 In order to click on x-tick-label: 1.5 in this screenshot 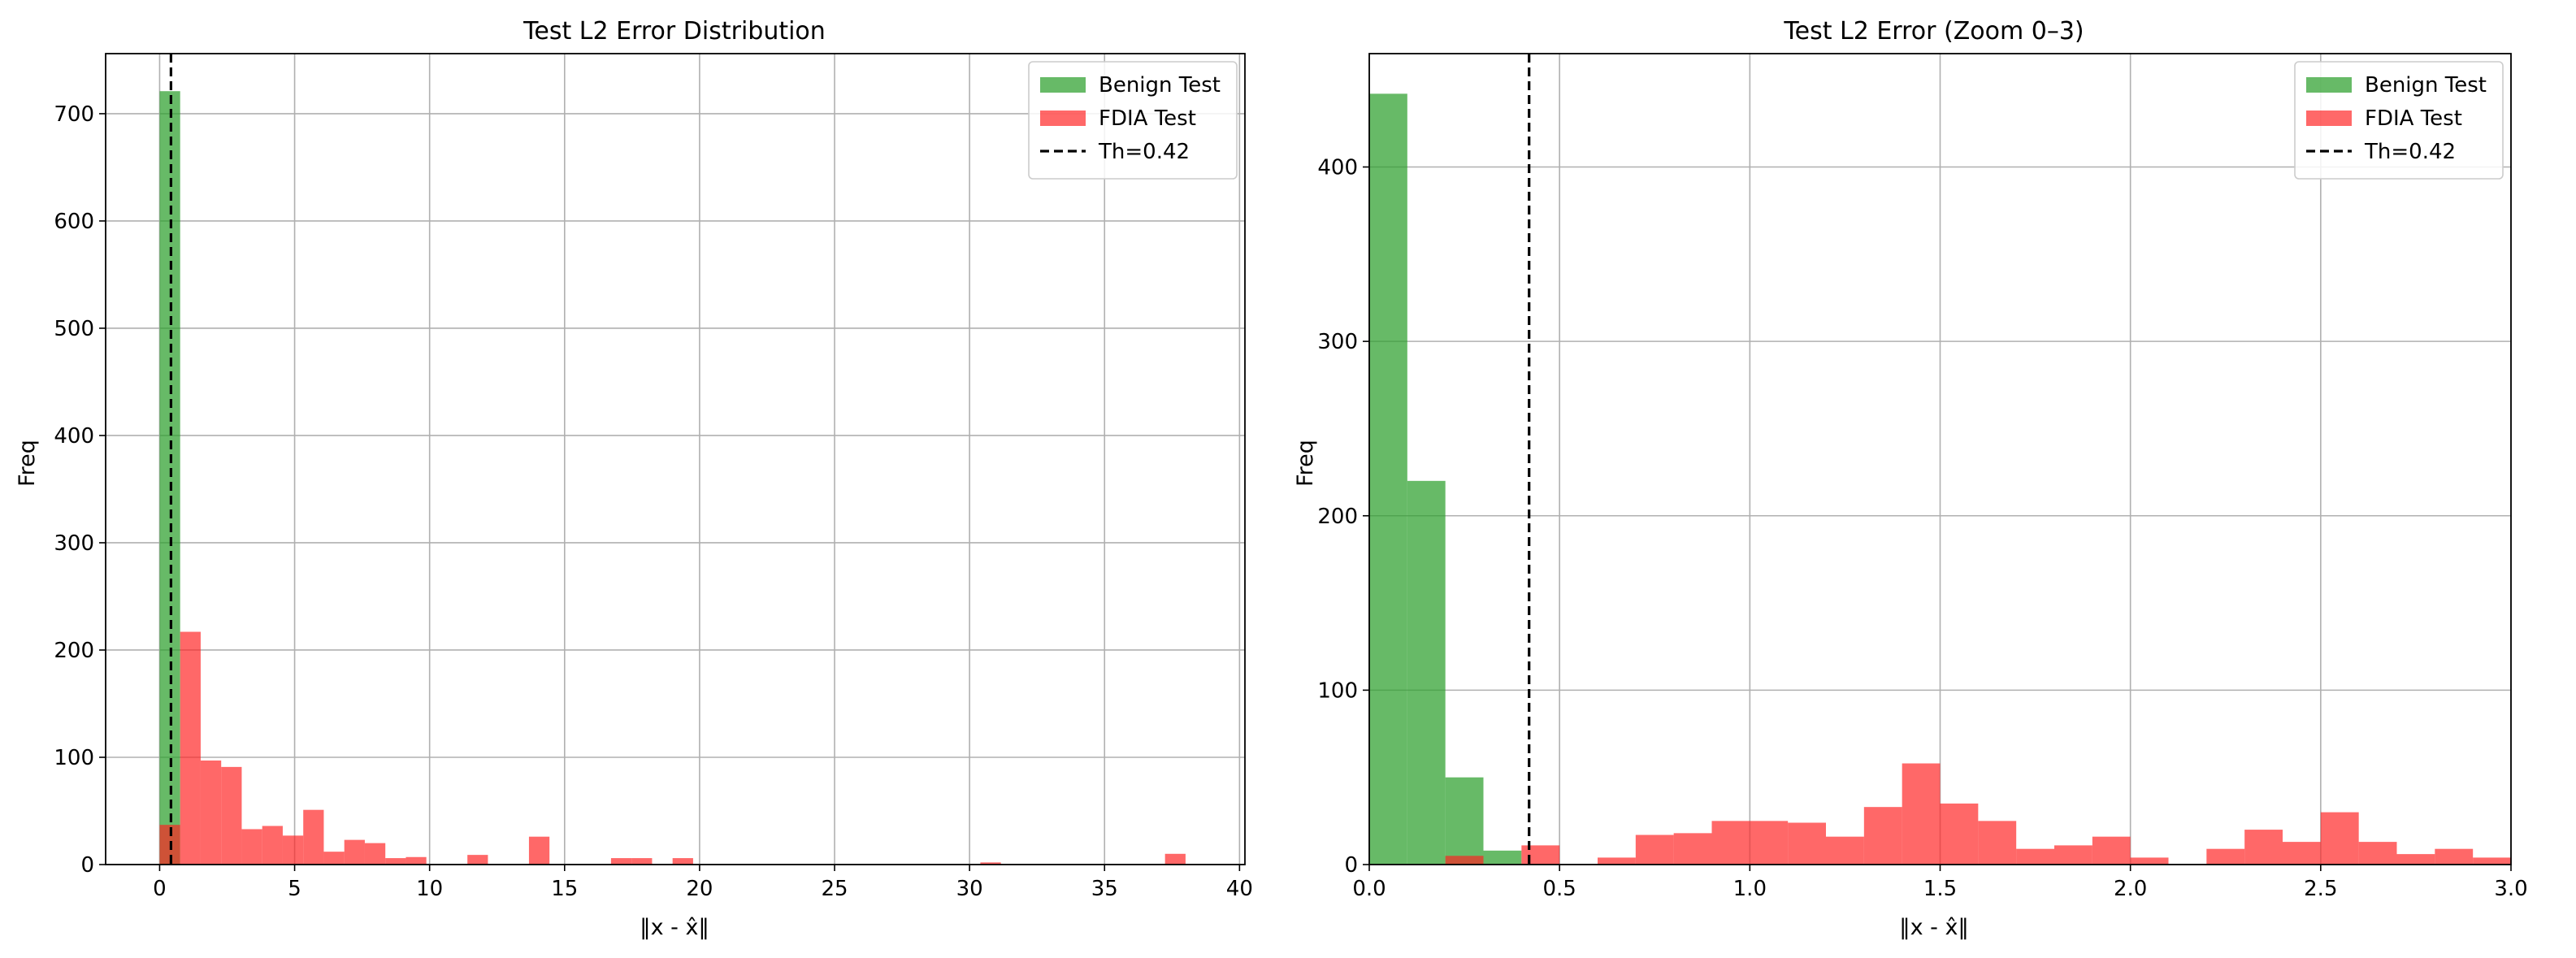, I will do `click(1940, 889)`.